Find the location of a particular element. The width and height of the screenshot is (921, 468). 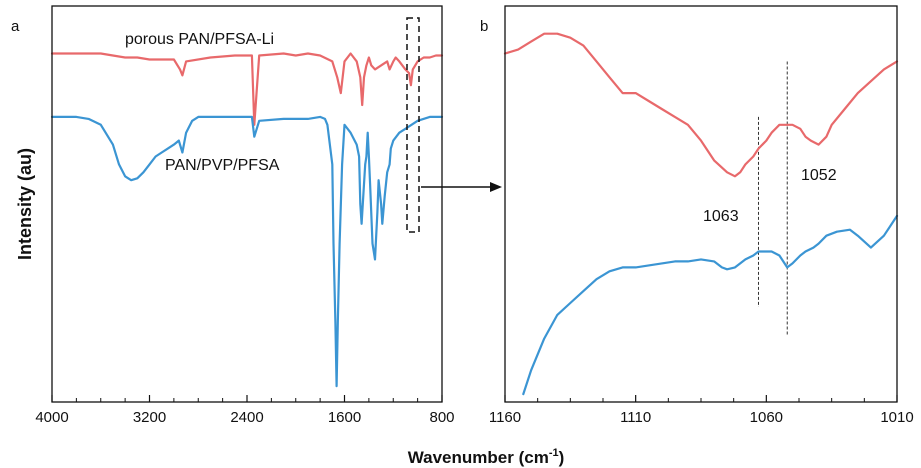

zoom-arrow is located at coordinates (461, 187).